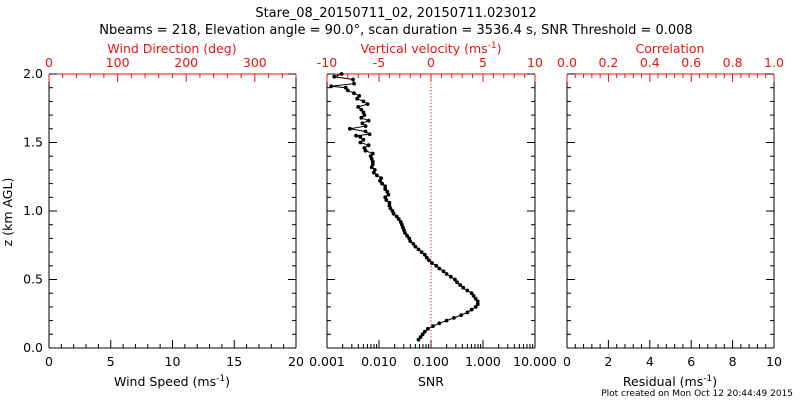  Describe the element at coordinates (33, 142) in the screenshot. I see `left-y-tick-label: 1.5` at that location.